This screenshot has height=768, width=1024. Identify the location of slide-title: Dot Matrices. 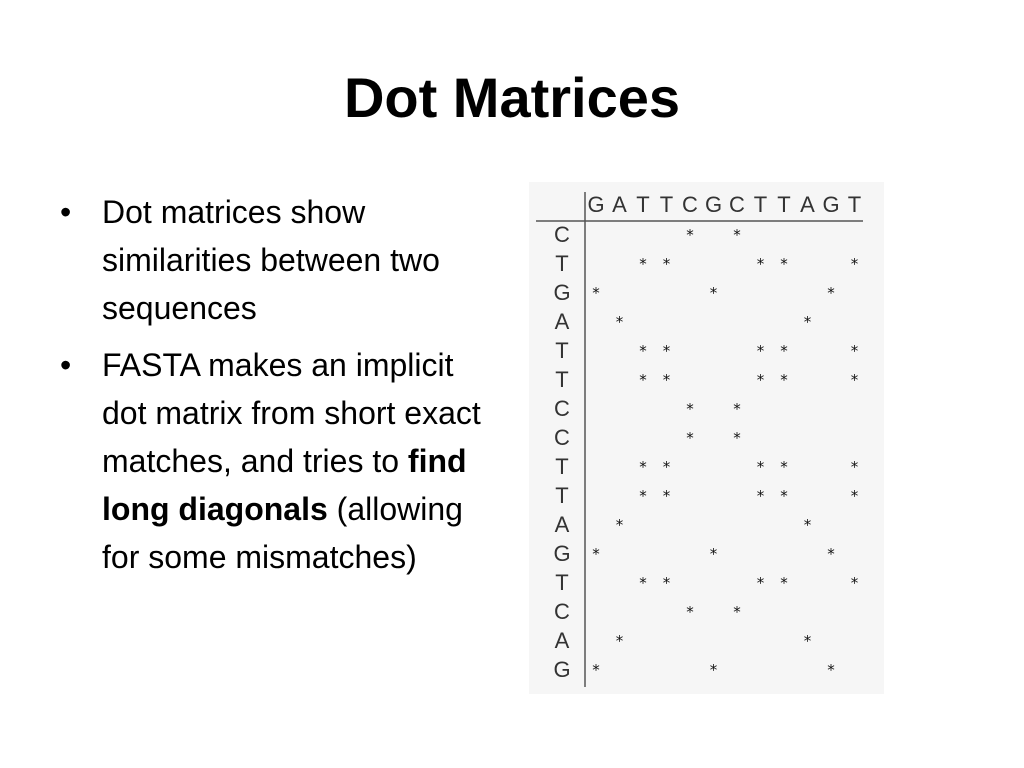
(512, 97).